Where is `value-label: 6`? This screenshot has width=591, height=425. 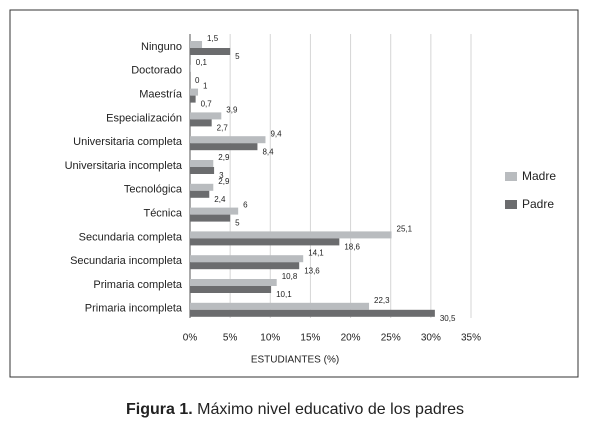 value-label: 6 is located at coordinates (245, 205).